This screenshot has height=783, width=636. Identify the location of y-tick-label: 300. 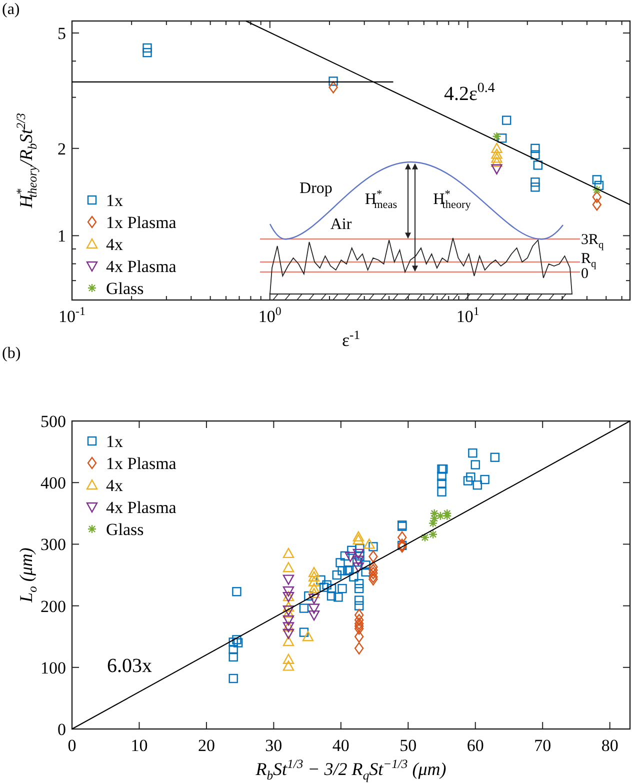
(53, 544).